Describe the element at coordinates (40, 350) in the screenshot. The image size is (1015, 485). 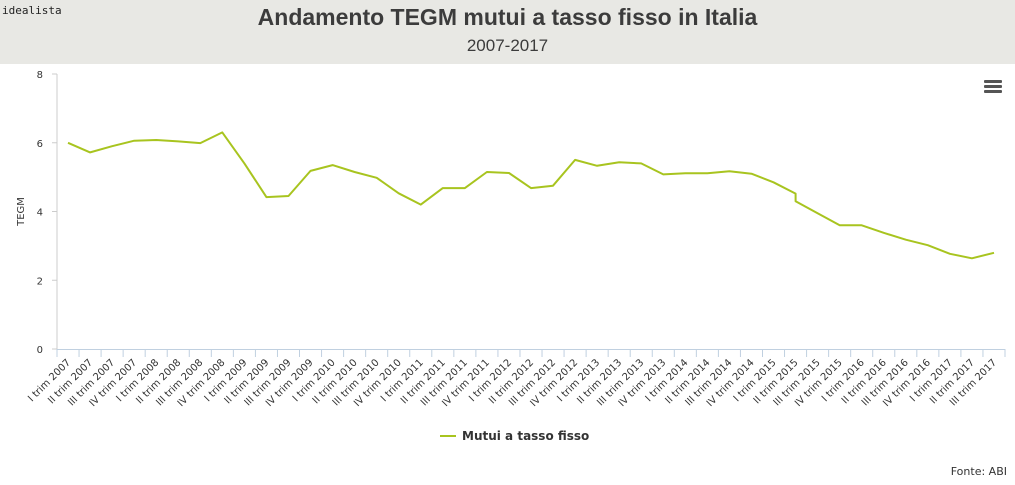
I see `y-tick-label: 0` at that location.